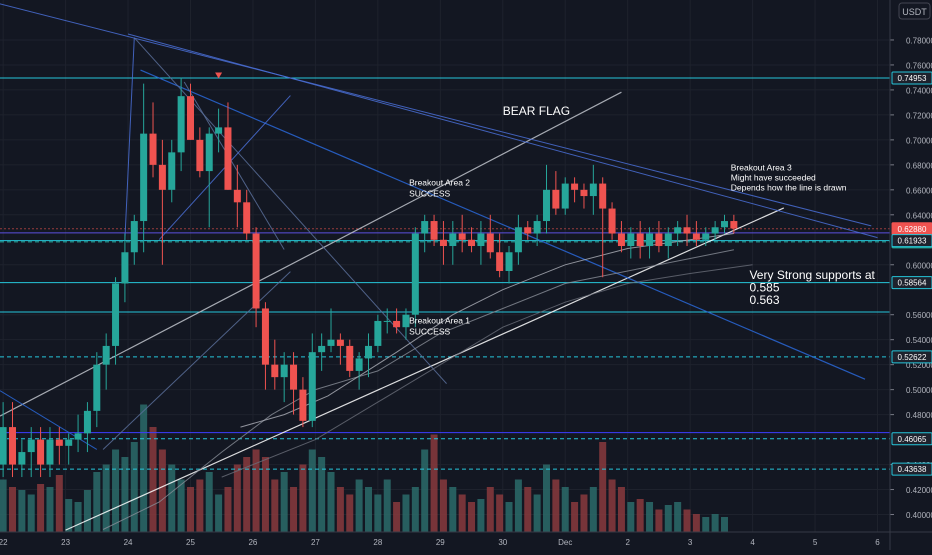  Describe the element at coordinates (190, 542) in the screenshot. I see `x-tick-label: 25` at that location.